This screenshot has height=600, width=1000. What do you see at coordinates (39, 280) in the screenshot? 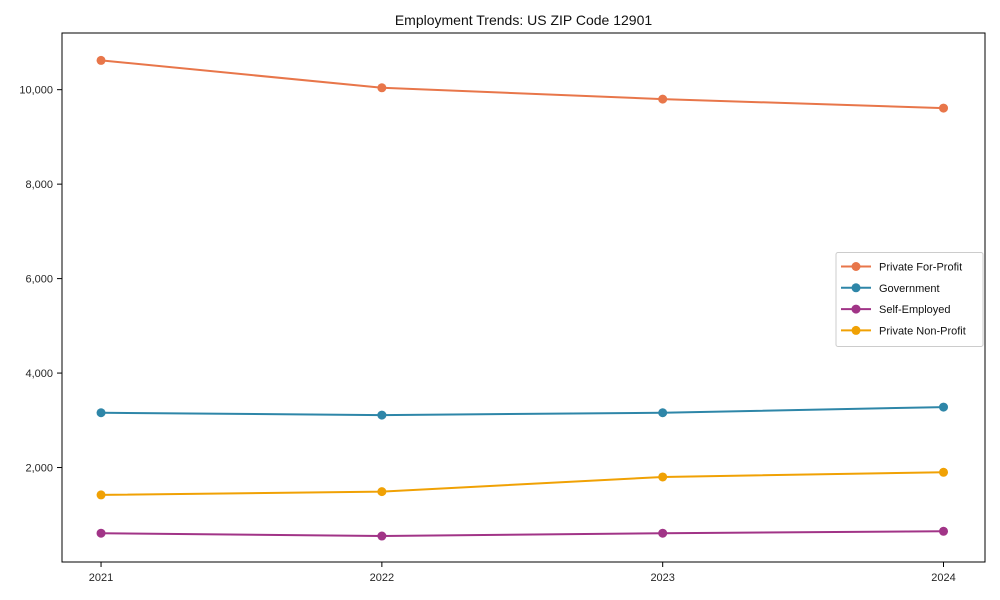
I see `y-tick-label: 6,000` at bounding box center [39, 280].